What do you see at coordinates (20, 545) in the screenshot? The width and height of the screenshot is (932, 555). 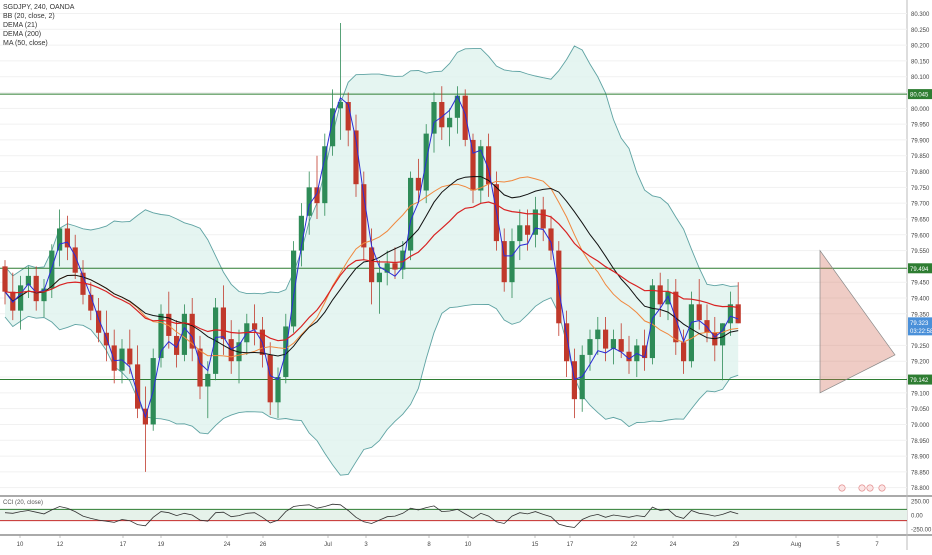 I see `time-tick-label: 10` at bounding box center [20, 545].